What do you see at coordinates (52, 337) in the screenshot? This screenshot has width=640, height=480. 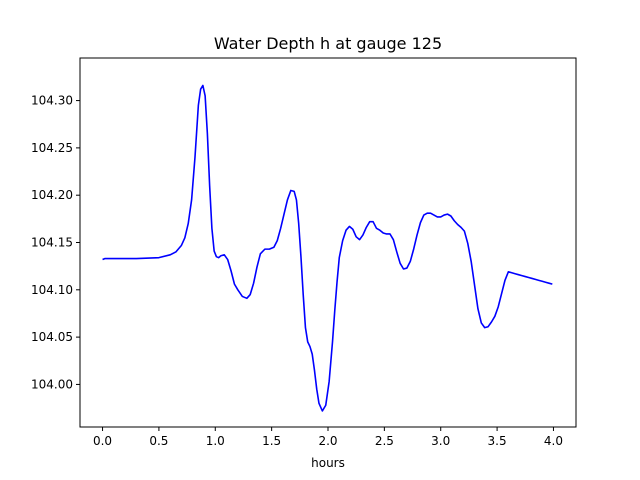 I see `y-tick-label: 104.05` at bounding box center [52, 337].